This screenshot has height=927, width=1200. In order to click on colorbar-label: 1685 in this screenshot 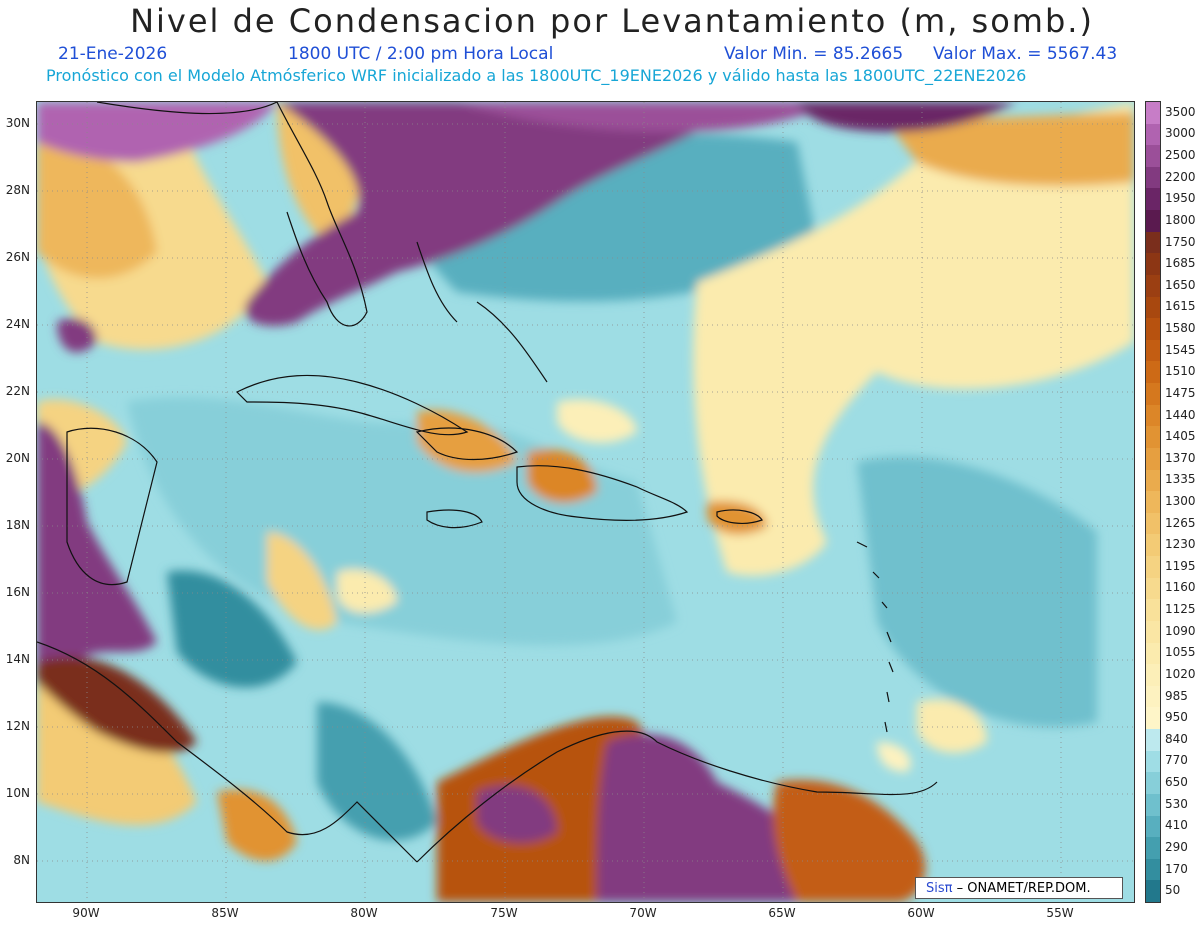, I will do `click(1180, 263)`.